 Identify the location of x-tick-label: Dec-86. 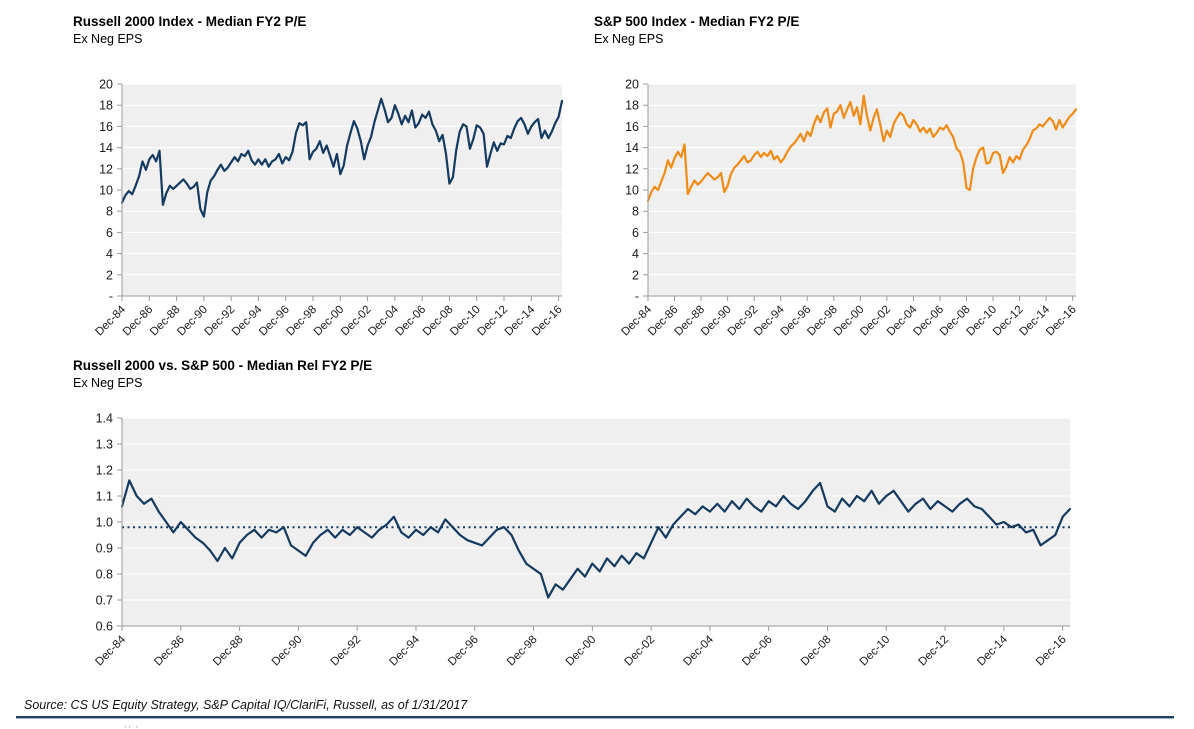
(169, 651).